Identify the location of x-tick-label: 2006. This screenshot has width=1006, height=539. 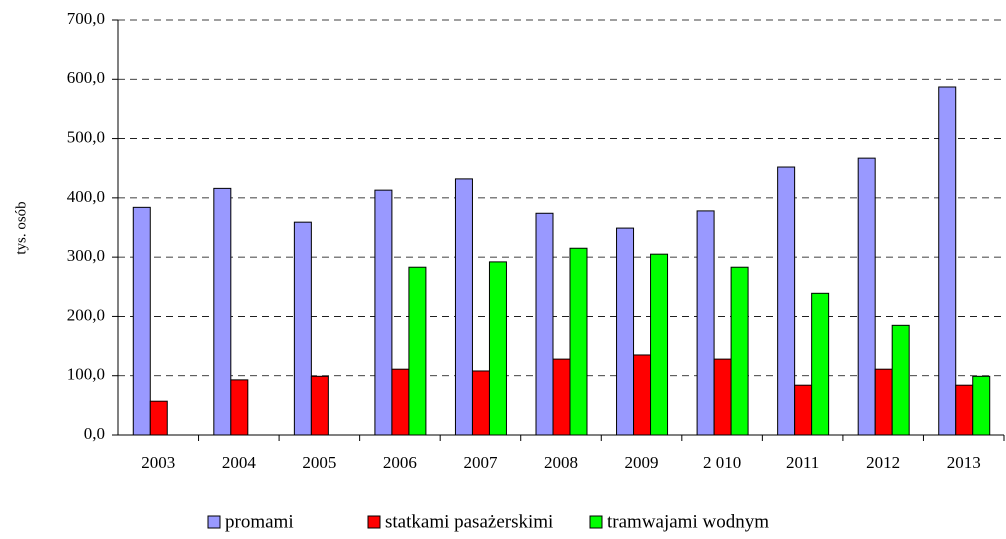
(400, 462).